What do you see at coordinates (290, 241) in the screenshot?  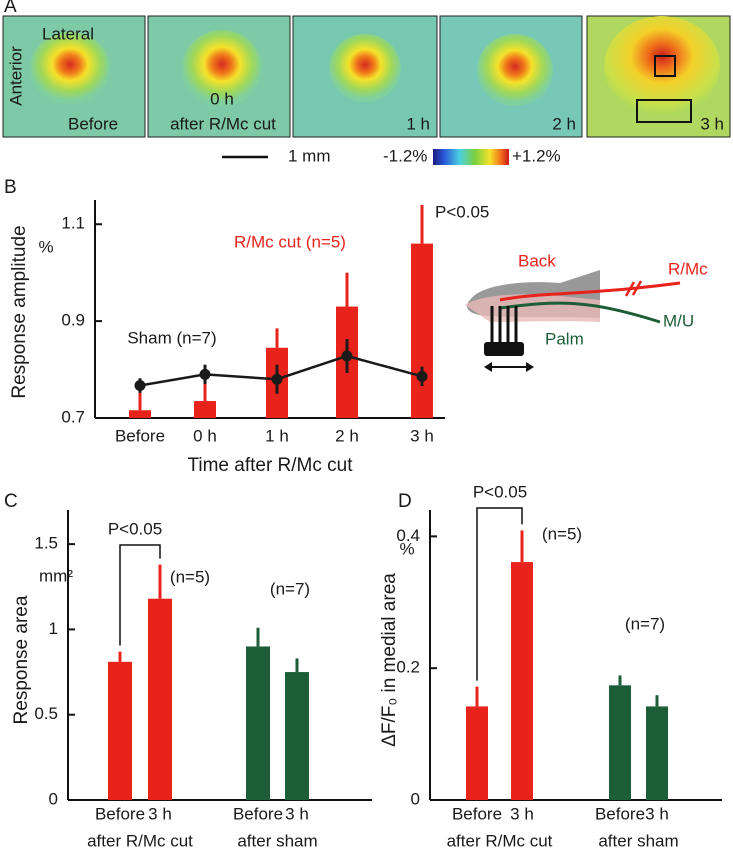 I see `series-label: R/Mc cut (n=5)` at bounding box center [290, 241].